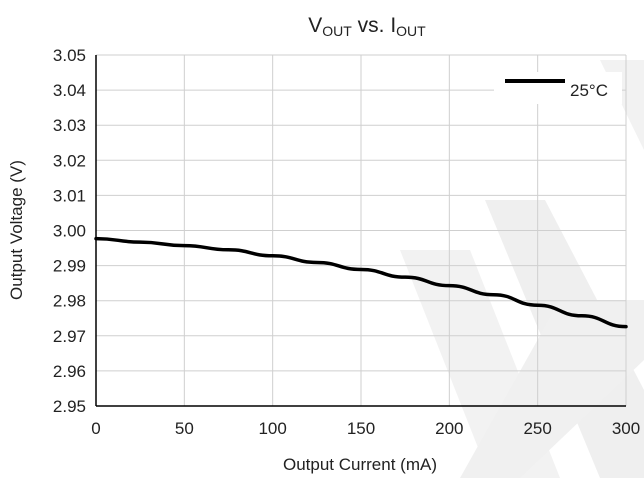 This screenshot has height=478, width=644. I want to click on y-tick-label: 3.00, so click(69, 231).